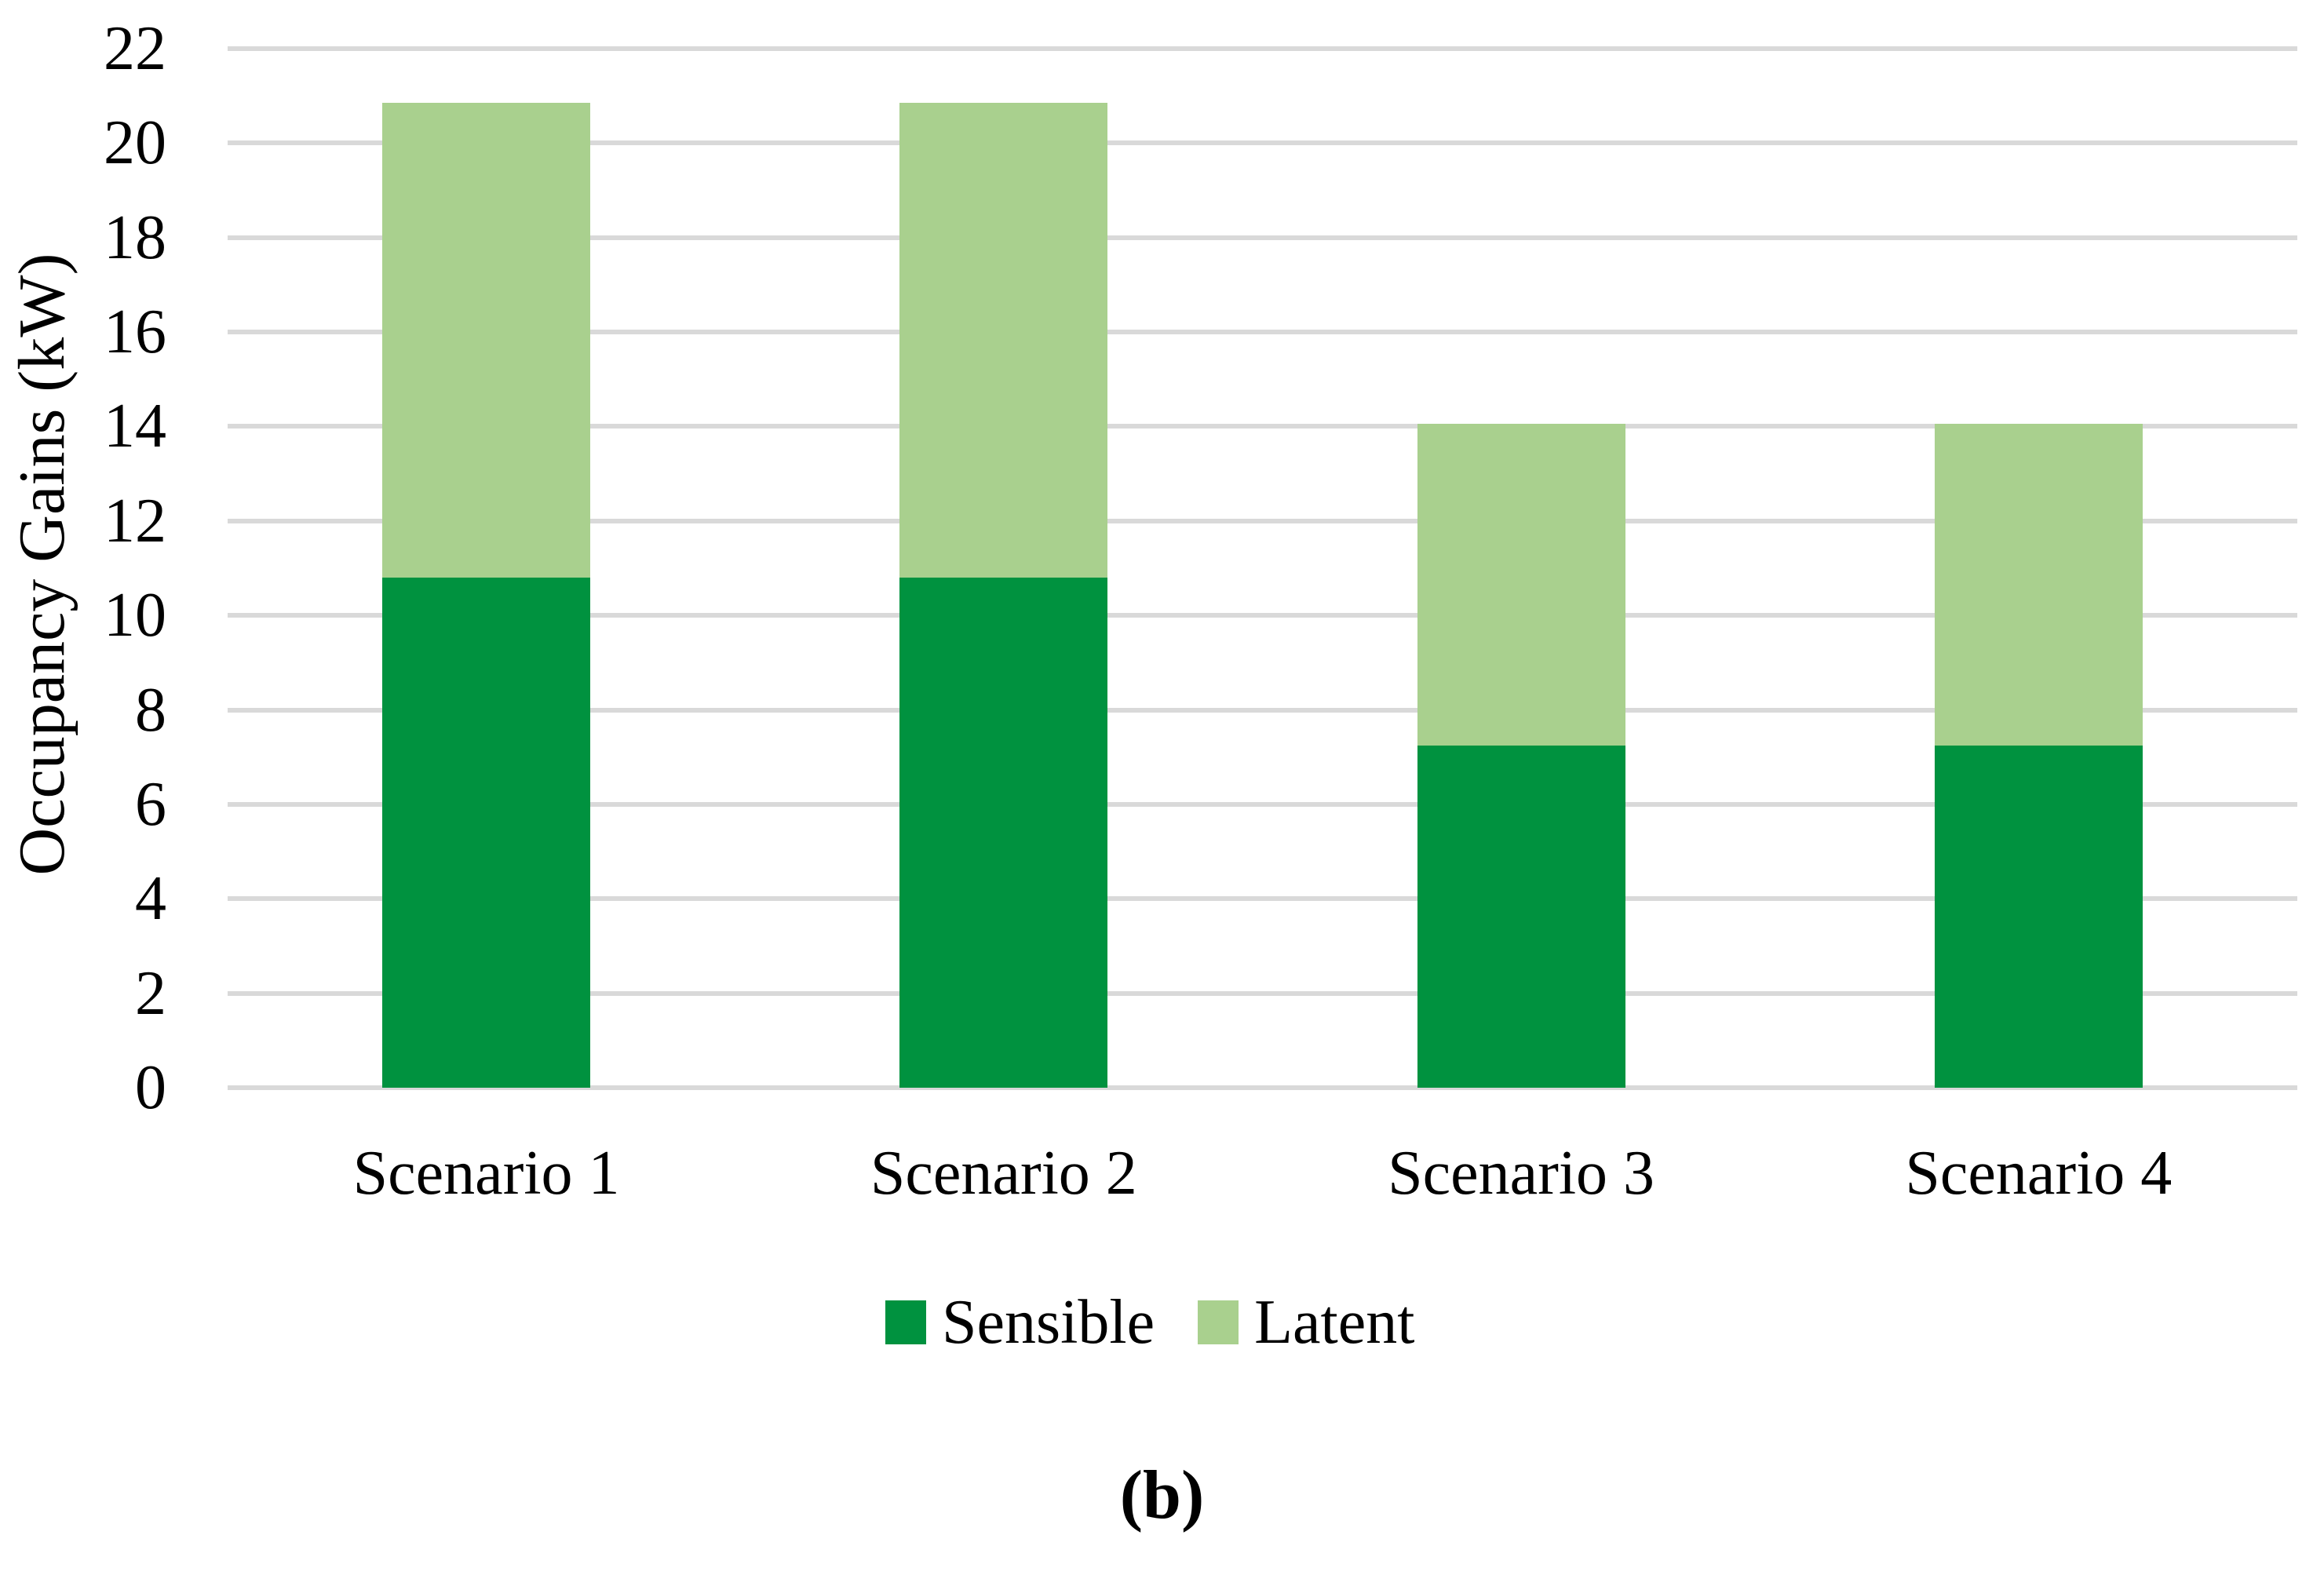 The width and height of the screenshot is (2324, 1579). Describe the element at coordinates (1004, 1173) in the screenshot. I see `x-category-label-2: Scenario 2` at that location.